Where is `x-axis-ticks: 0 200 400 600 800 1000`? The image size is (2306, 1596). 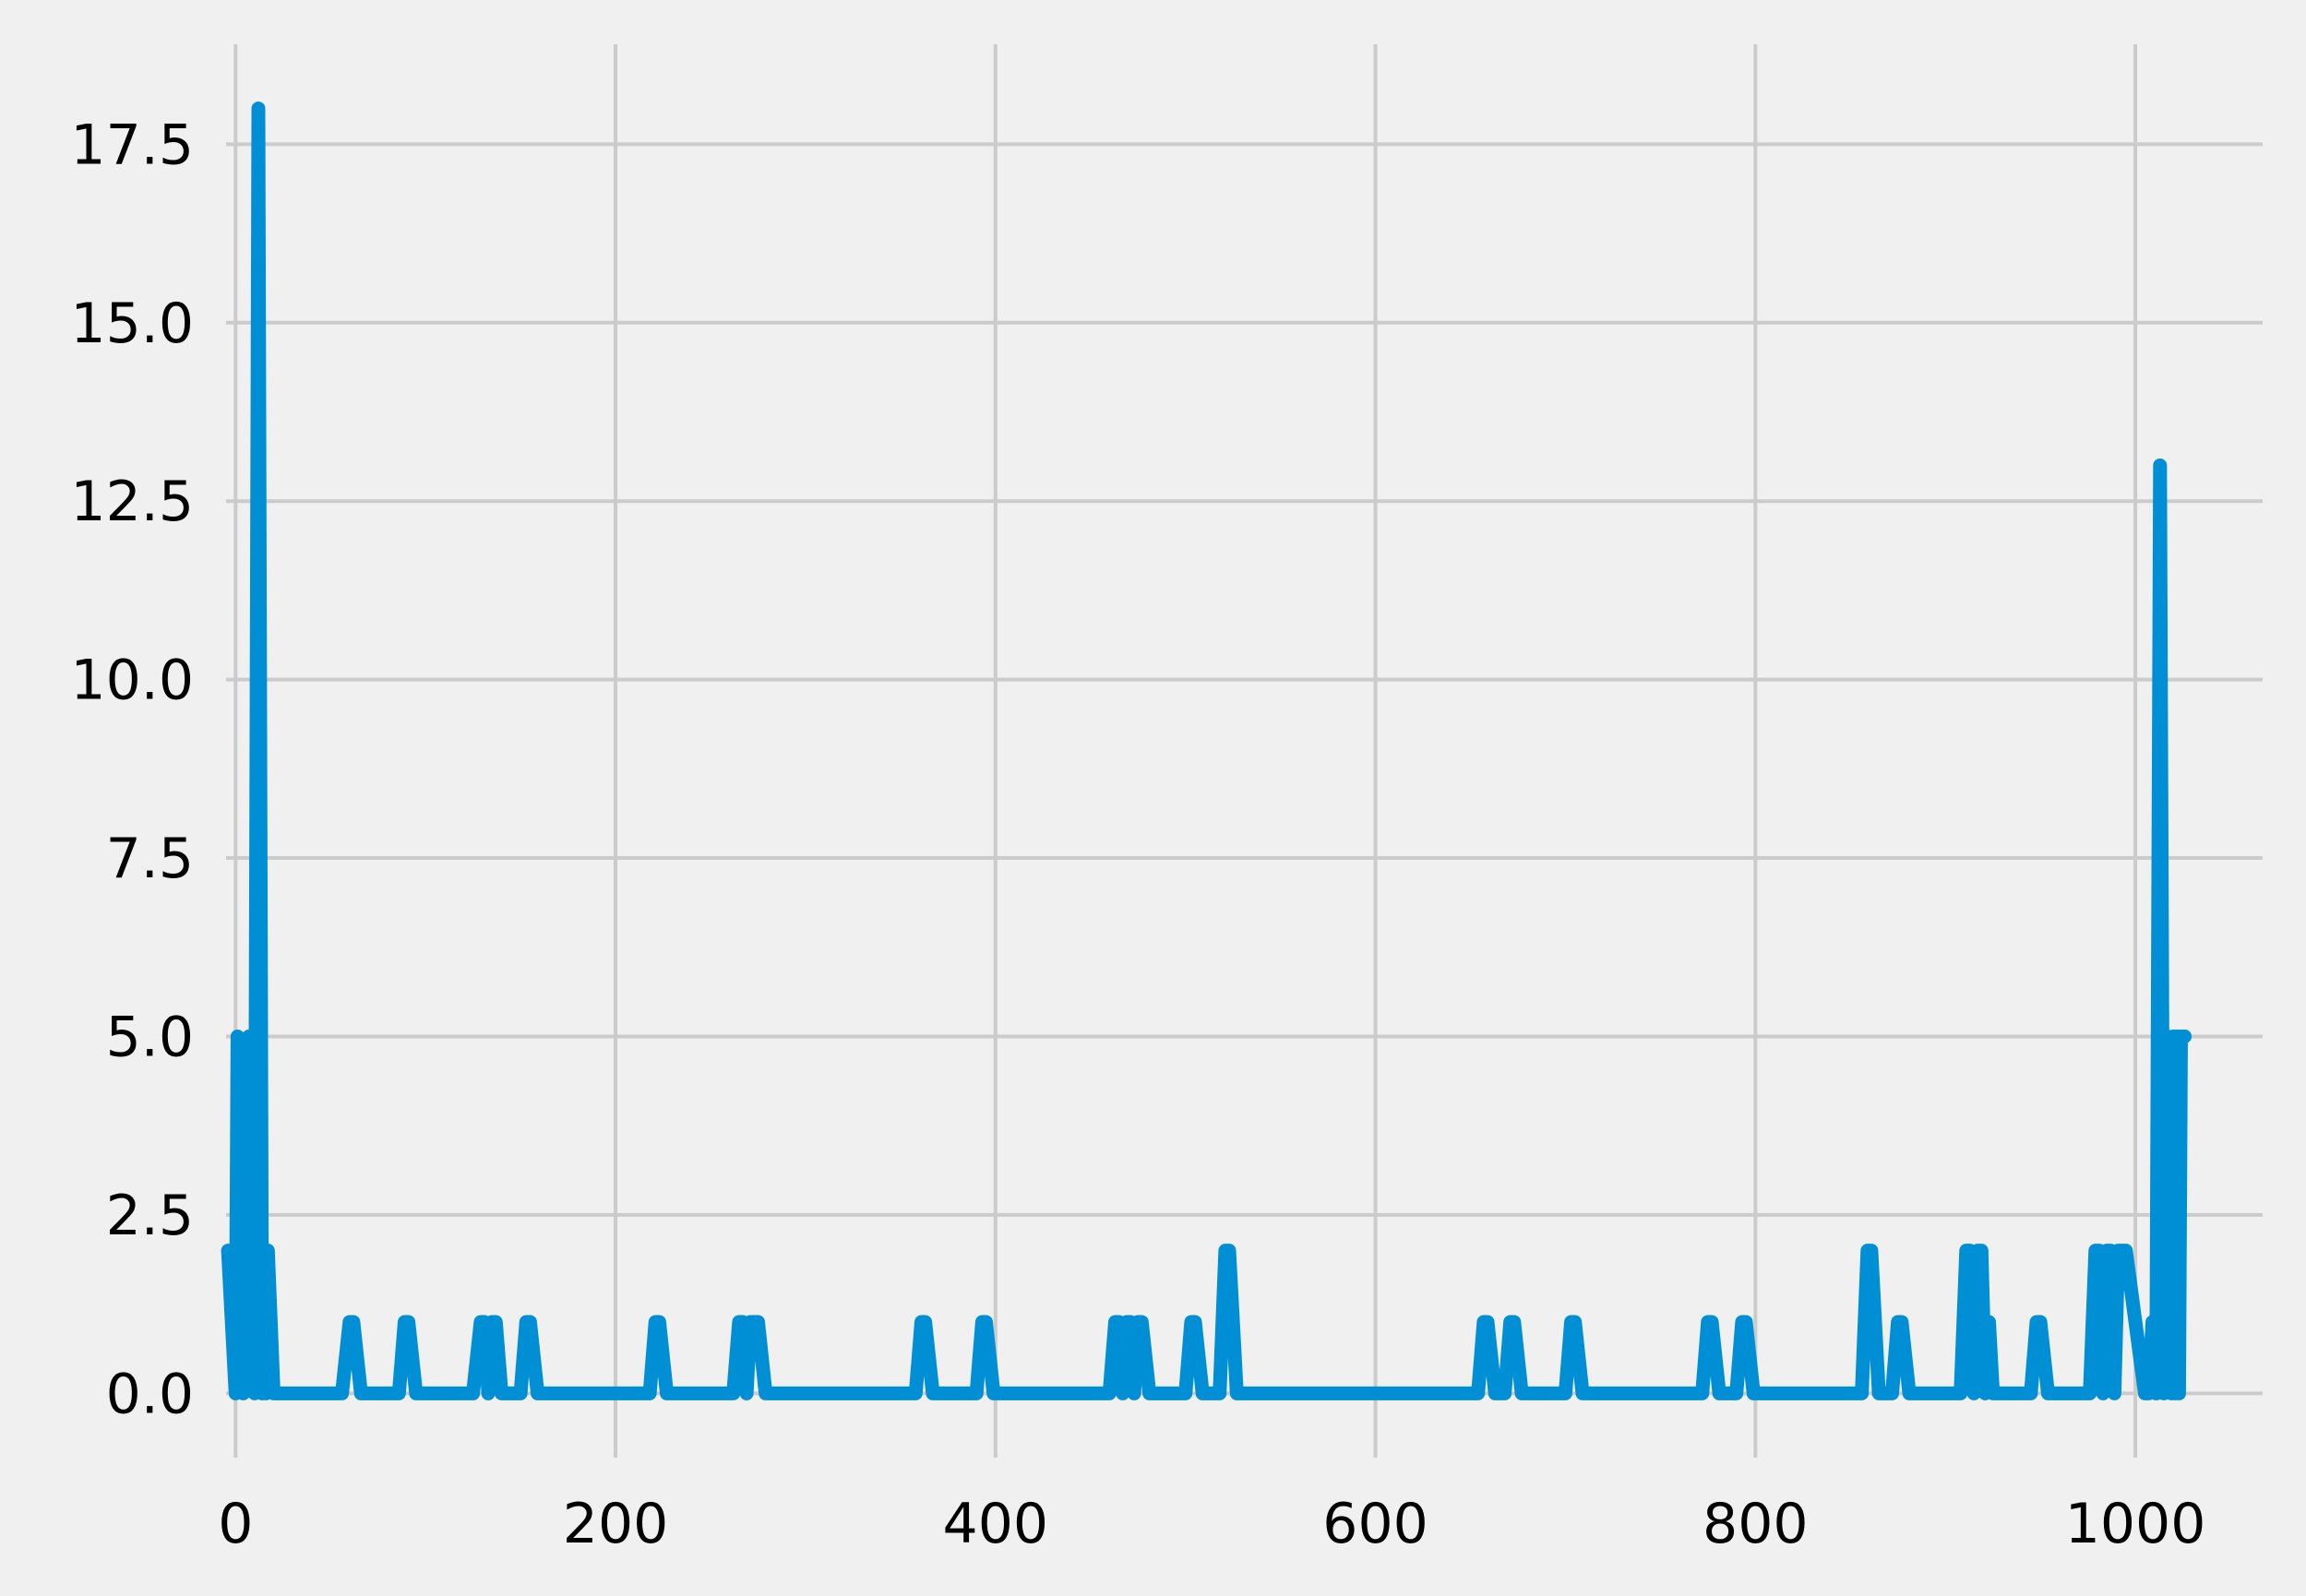
x-axis-ticks: 0 200 400 600 800 1000 is located at coordinates (1211, 1524).